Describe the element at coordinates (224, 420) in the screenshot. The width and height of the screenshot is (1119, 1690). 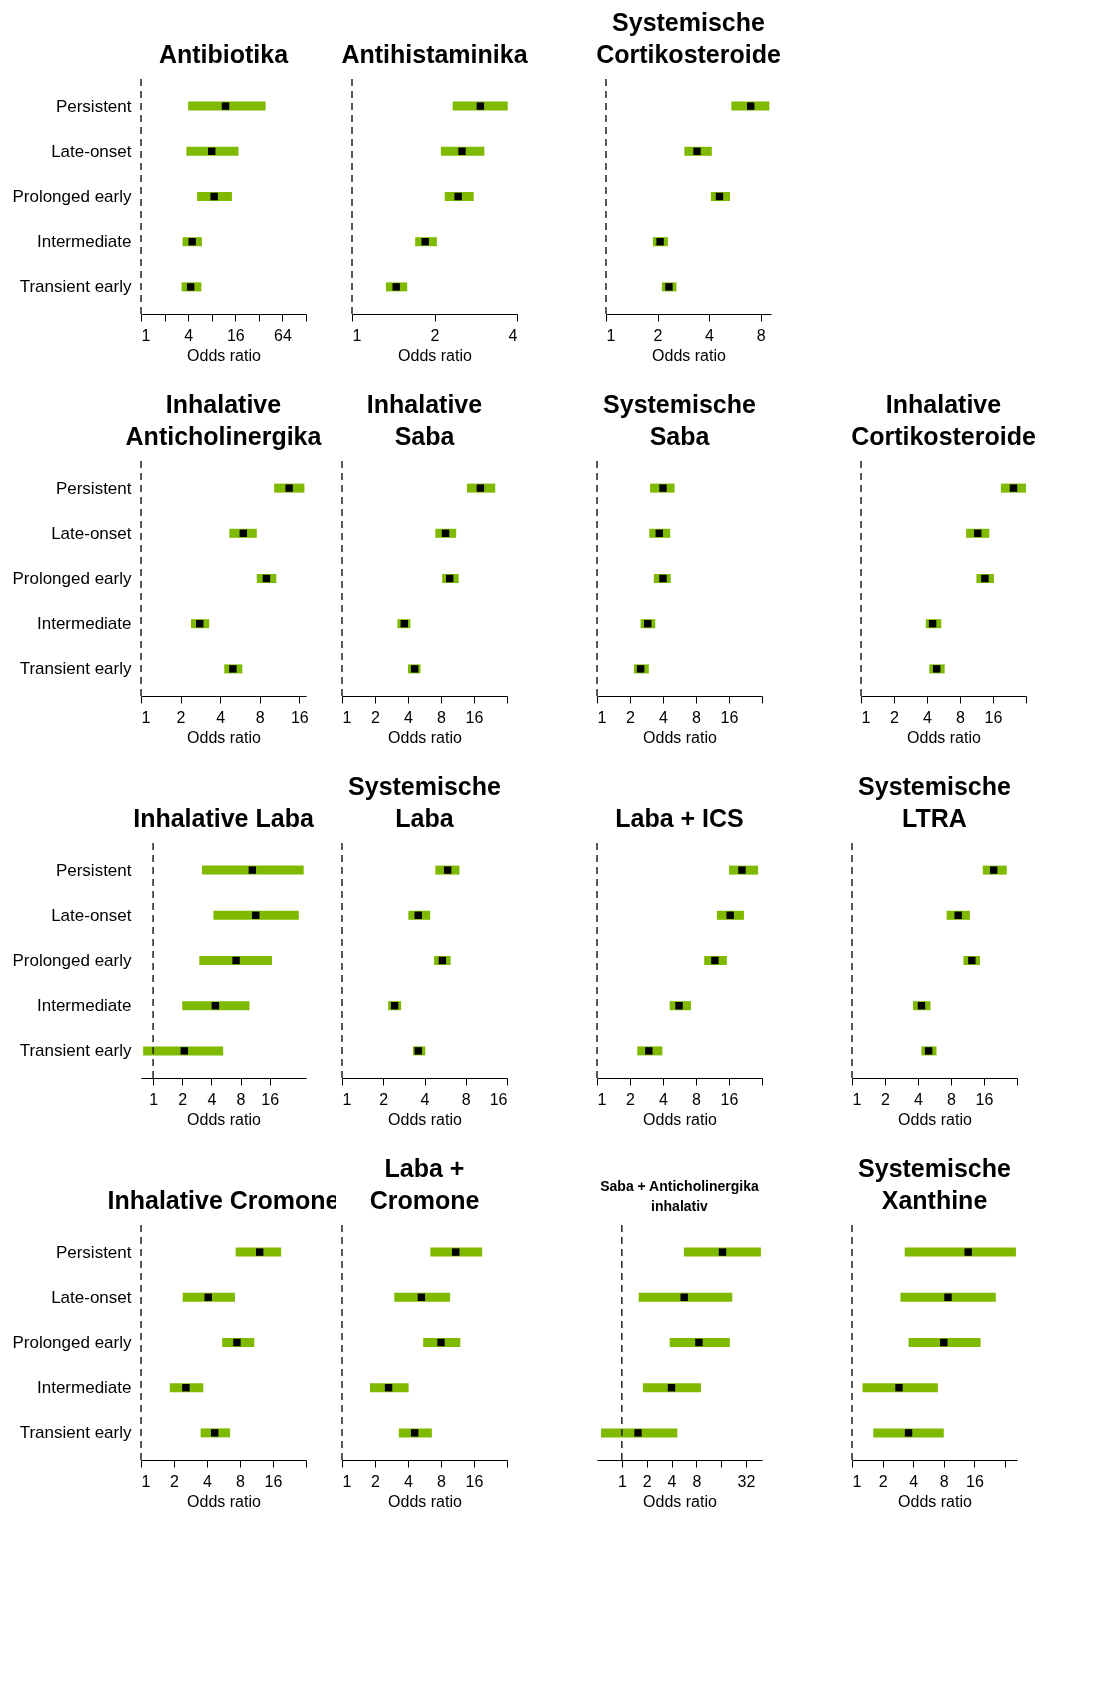
I see `chart-title: Inhalative Anticholinergika` at that location.